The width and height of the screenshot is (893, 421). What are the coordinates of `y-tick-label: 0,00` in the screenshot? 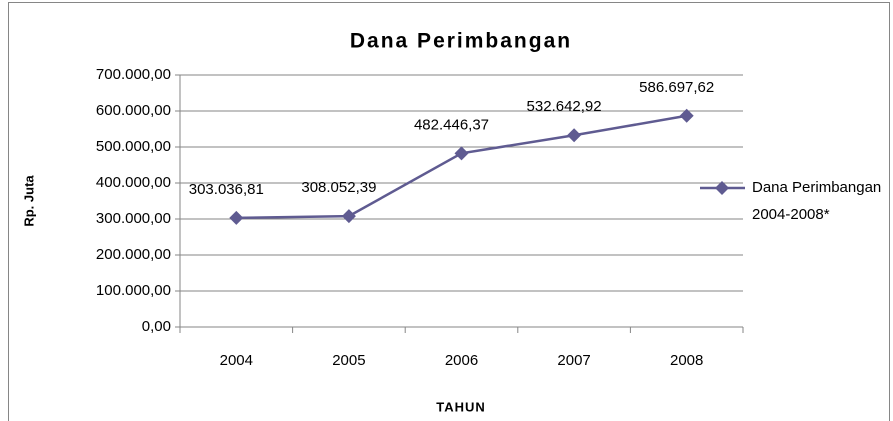 It's located at (156, 326).